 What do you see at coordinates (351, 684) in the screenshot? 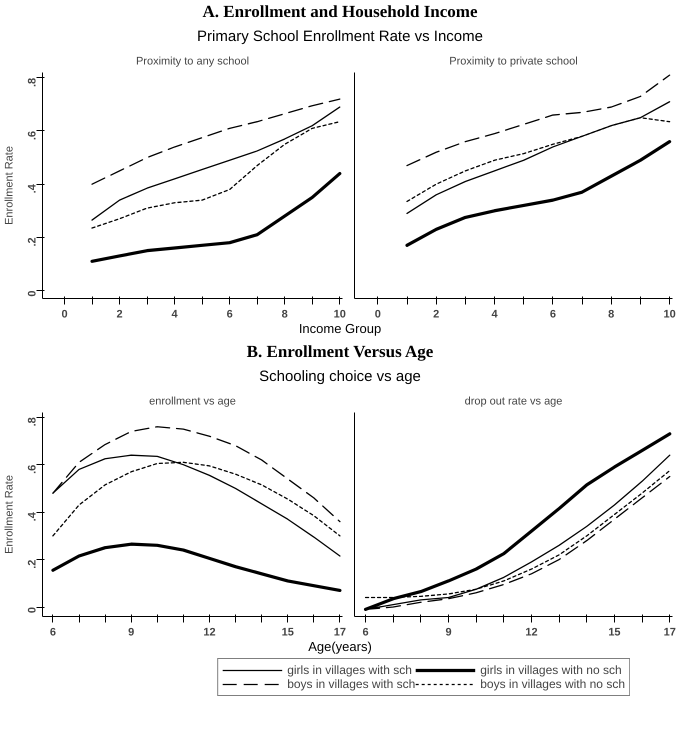
I see `legend-label: boys in villages with sch` at bounding box center [351, 684].